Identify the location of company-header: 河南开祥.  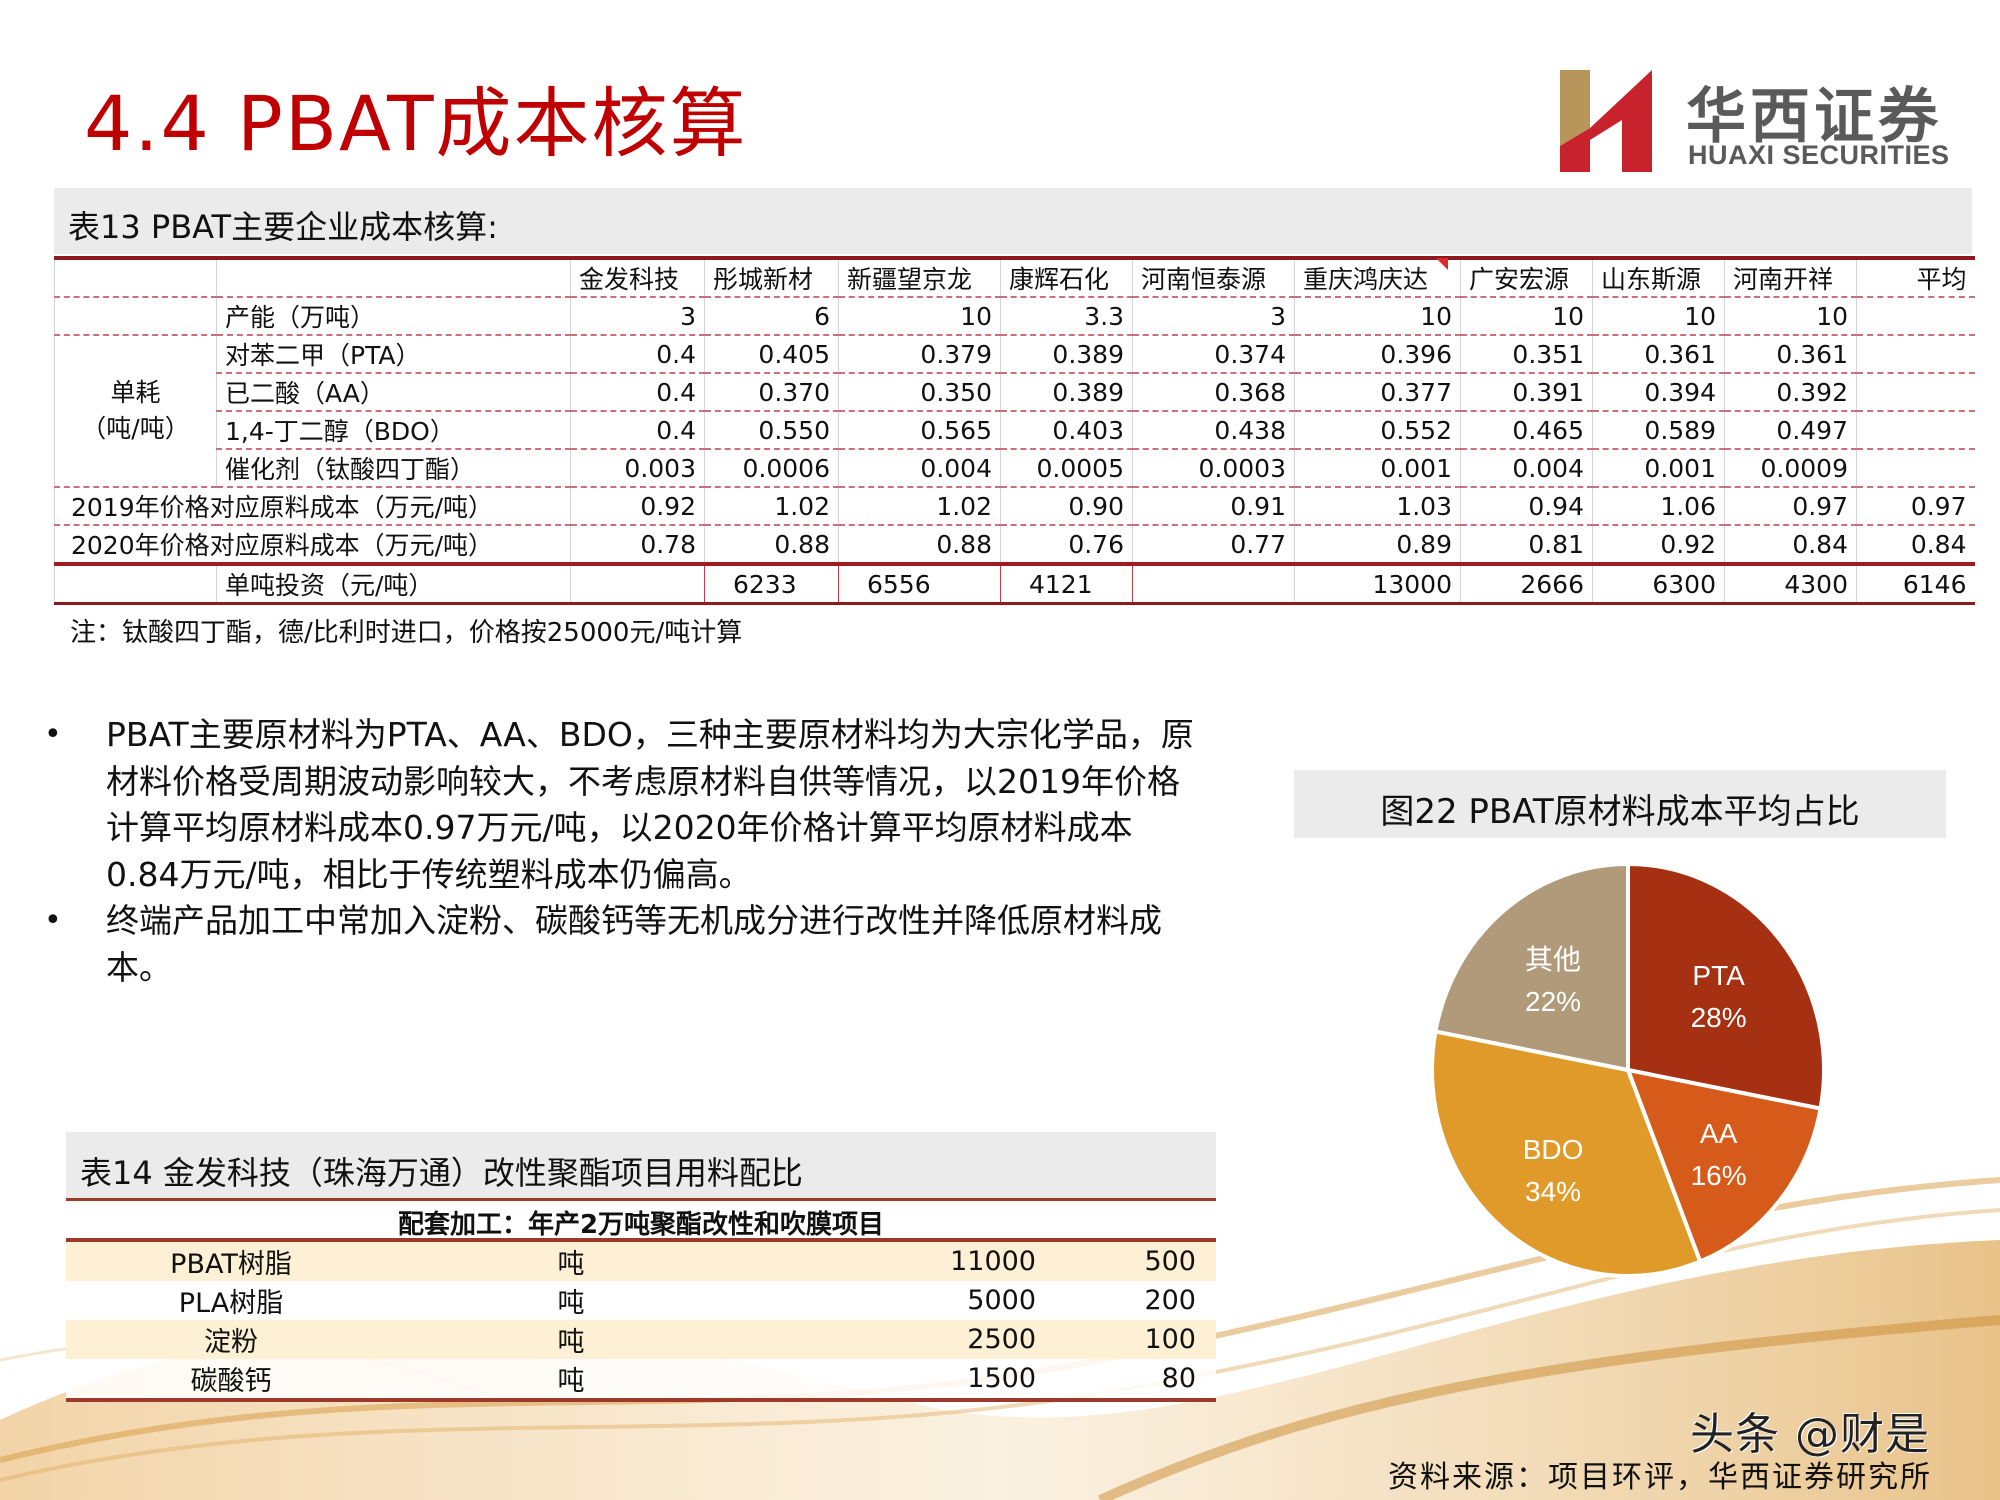
(1790, 277).